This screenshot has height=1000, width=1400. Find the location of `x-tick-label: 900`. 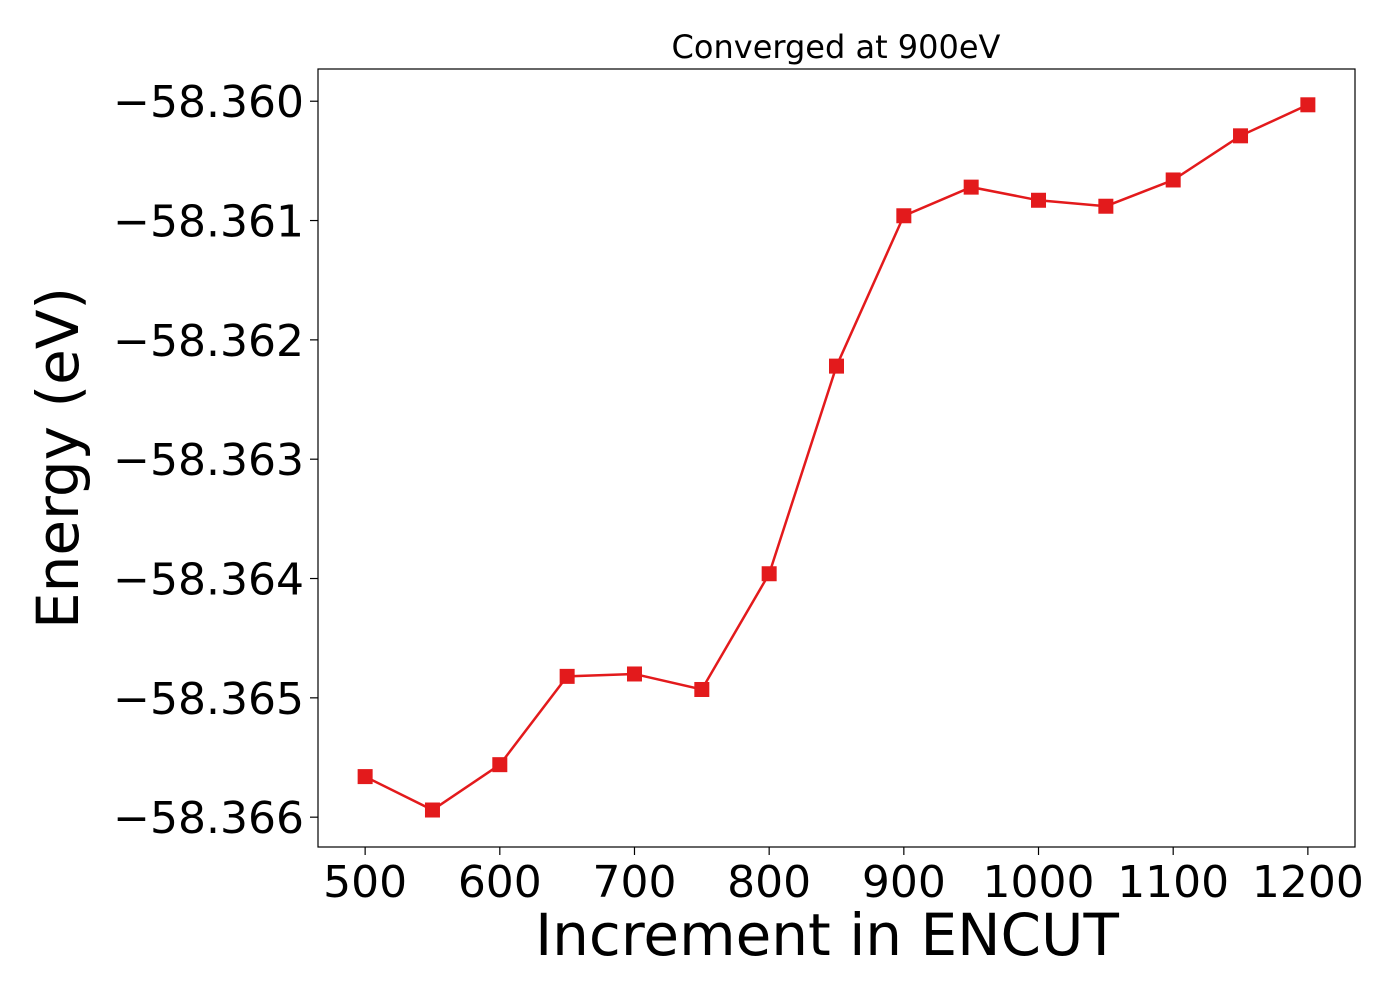

x-tick-label: 900 is located at coordinates (904, 882).